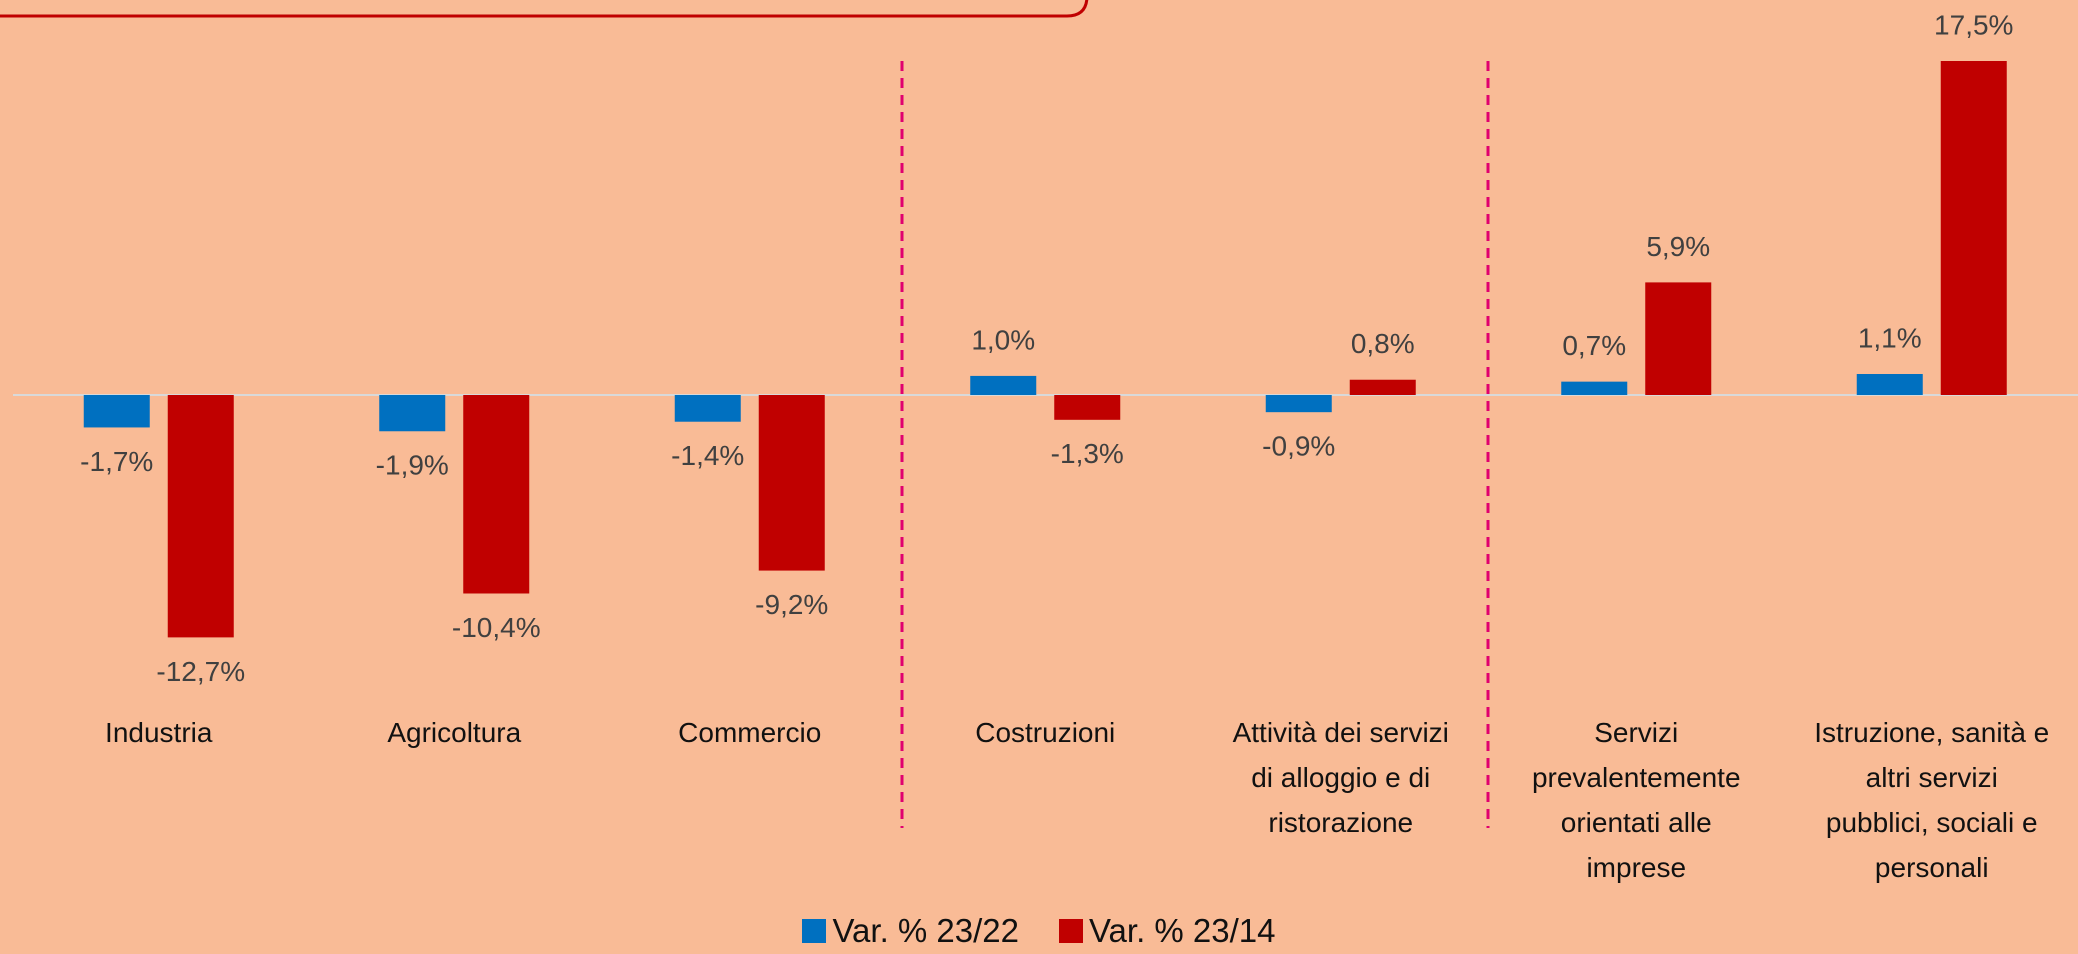 The height and width of the screenshot is (954, 2078). I want to click on legend-item: Var. % 23/14, so click(1167, 931).